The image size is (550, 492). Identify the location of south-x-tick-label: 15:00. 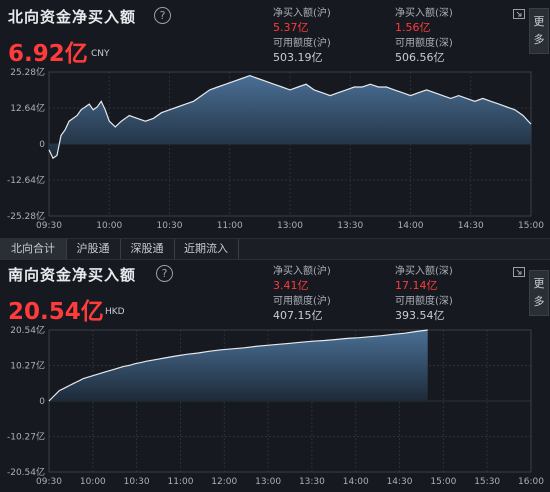
(443, 482).